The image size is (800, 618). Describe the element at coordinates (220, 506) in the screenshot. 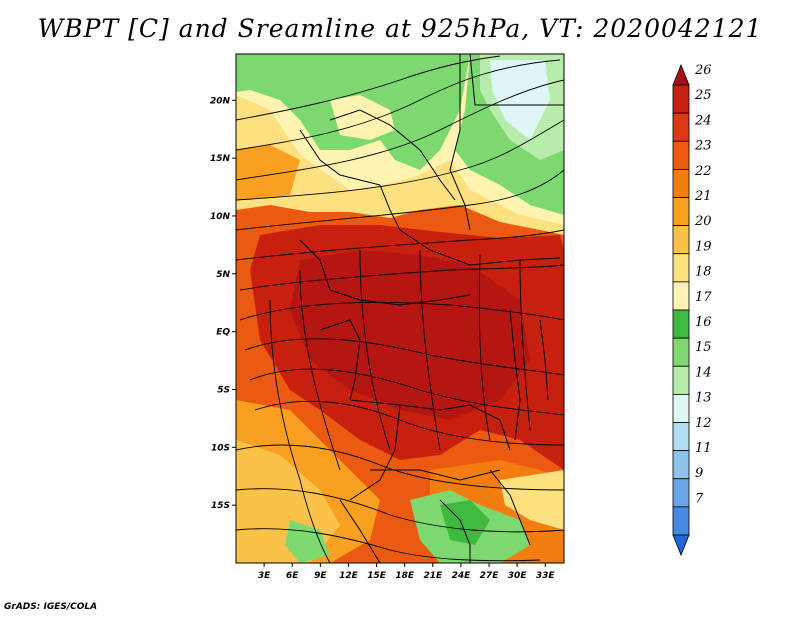

I see `y-tick-label: 15S` at that location.